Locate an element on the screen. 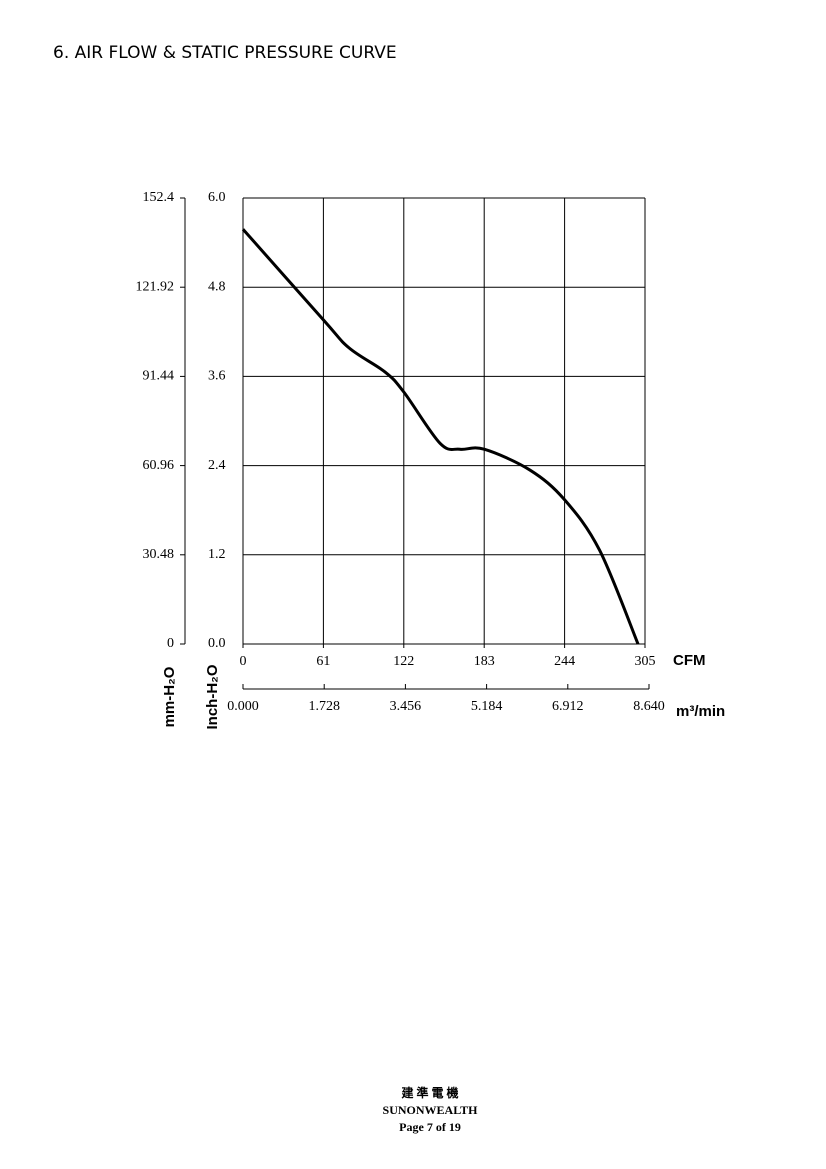 The height and width of the screenshot is (1169, 826). y-tick-label: 6.0 is located at coordinates (217, 197).